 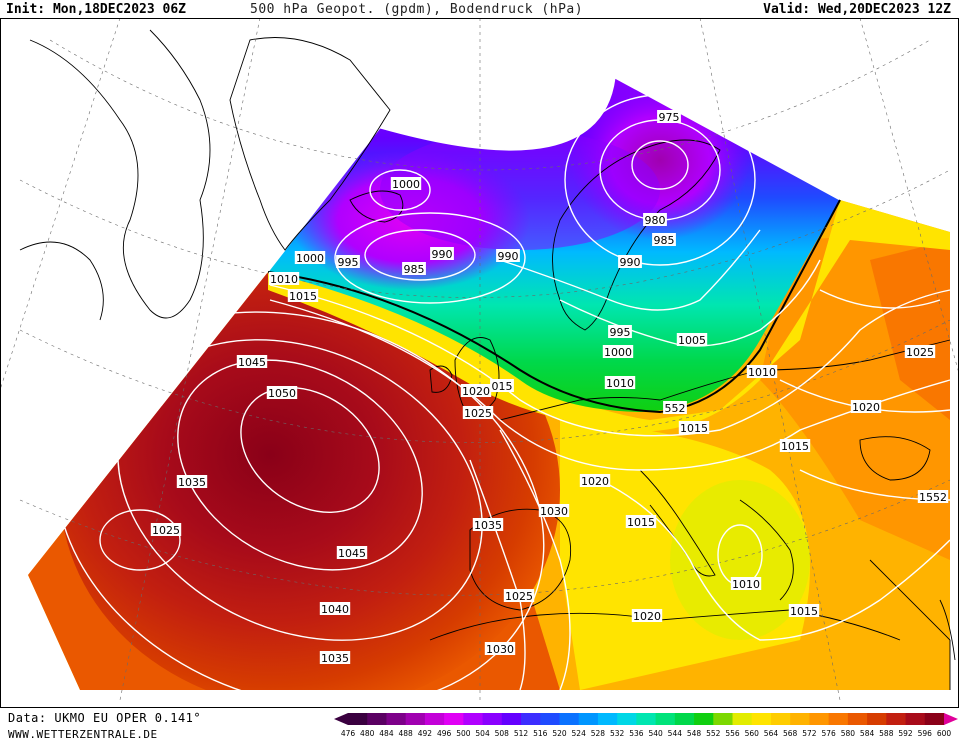 I want to click on colorbar-tick-label: 476, so click(x=348, y=733).